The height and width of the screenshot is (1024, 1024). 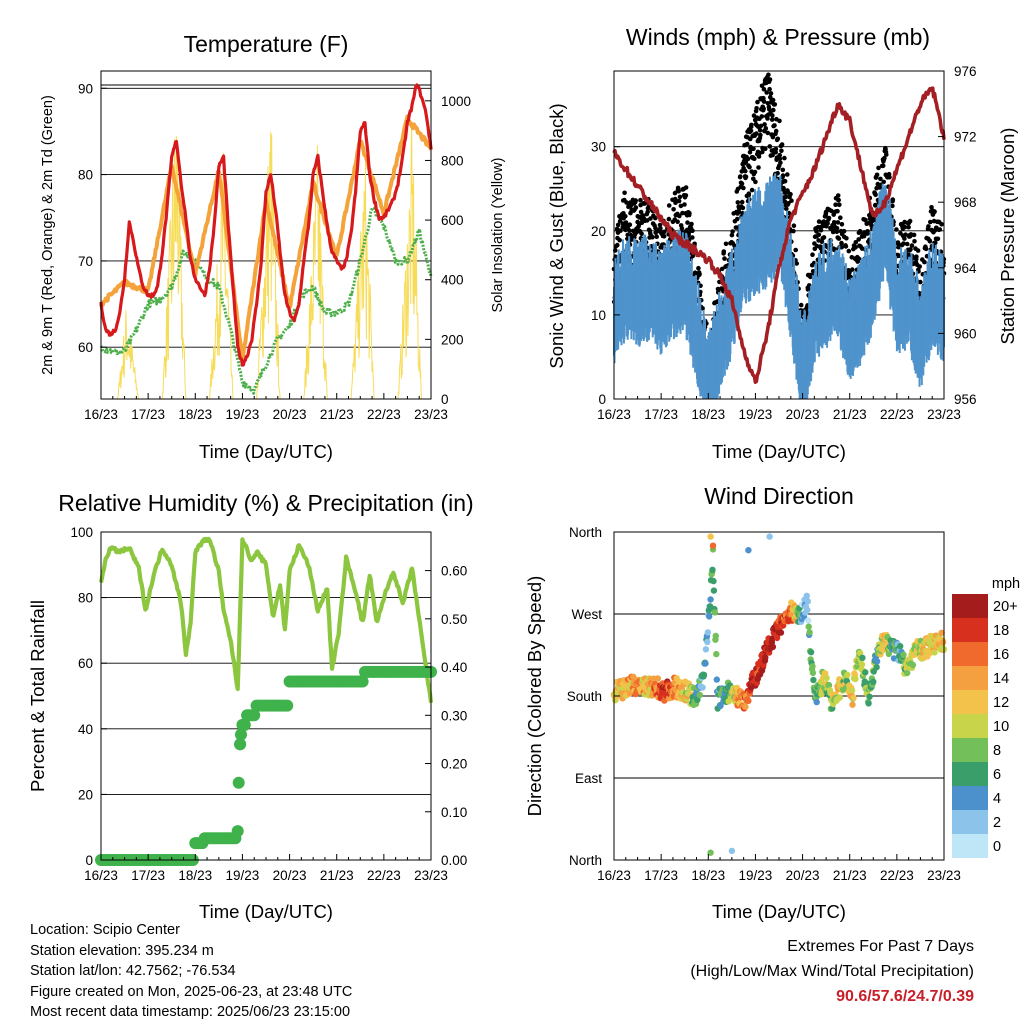 I want to click on y-tick-label-right: 960, so click(x=965, y=333).